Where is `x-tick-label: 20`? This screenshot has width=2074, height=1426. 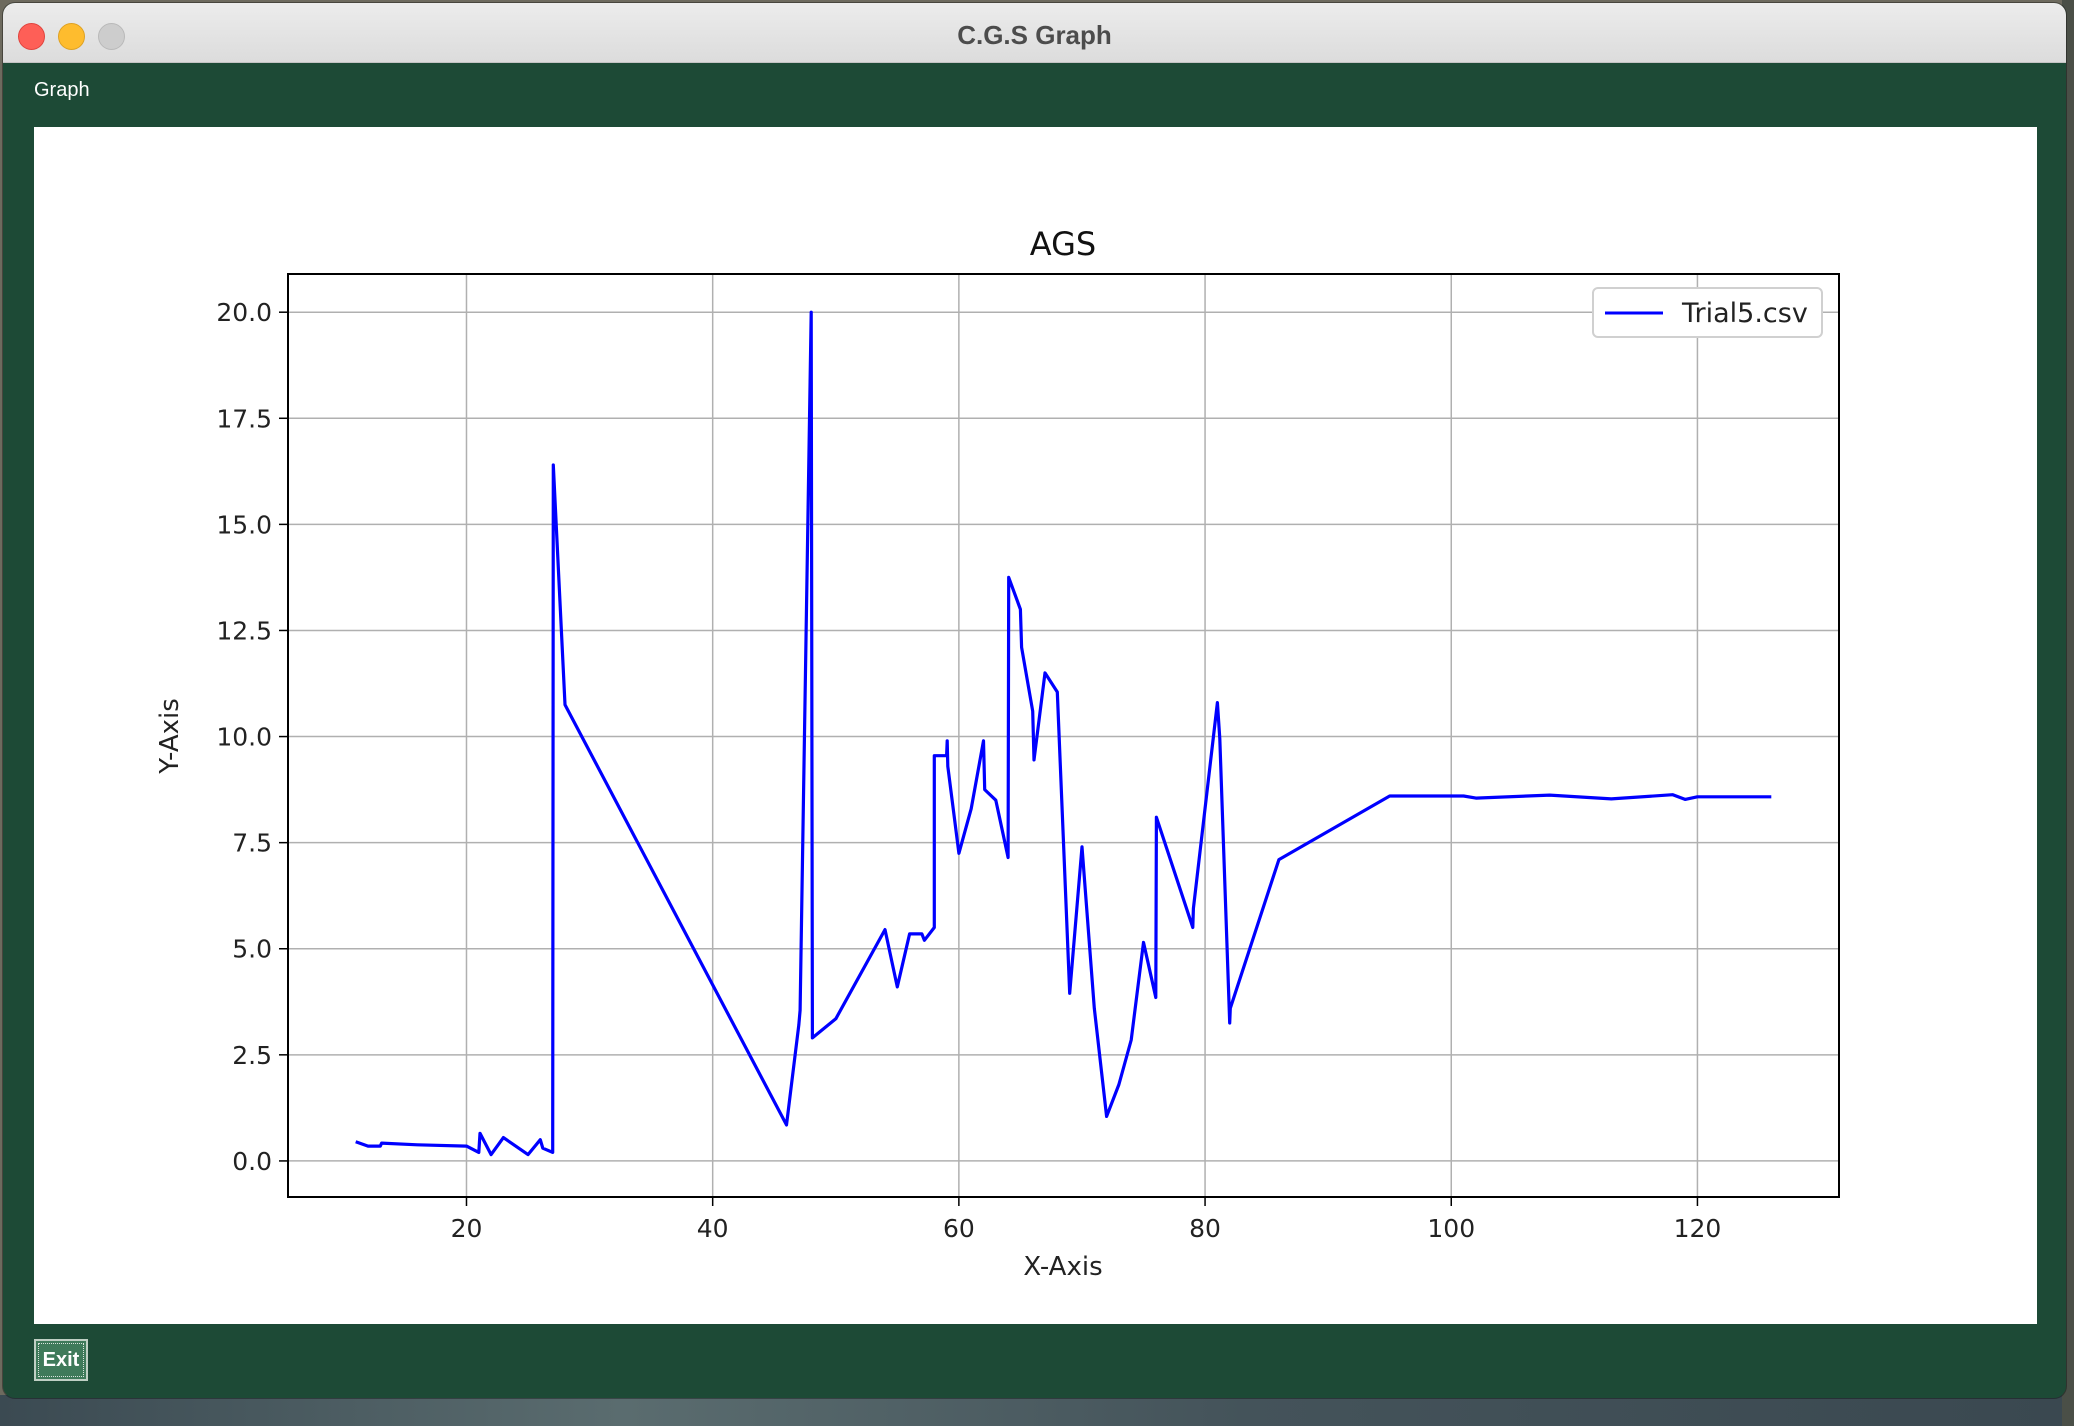
x-tick-label: 20 is located at coordinates (467, 1228).